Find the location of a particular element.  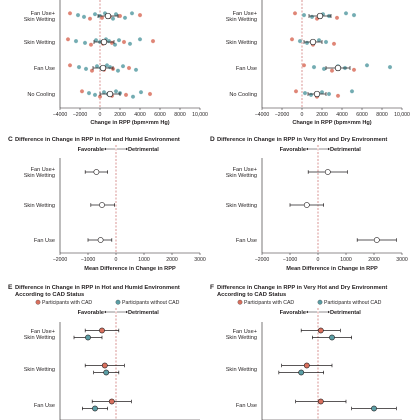

x-tick-label: 8000 is located at coordinates (180, 115).